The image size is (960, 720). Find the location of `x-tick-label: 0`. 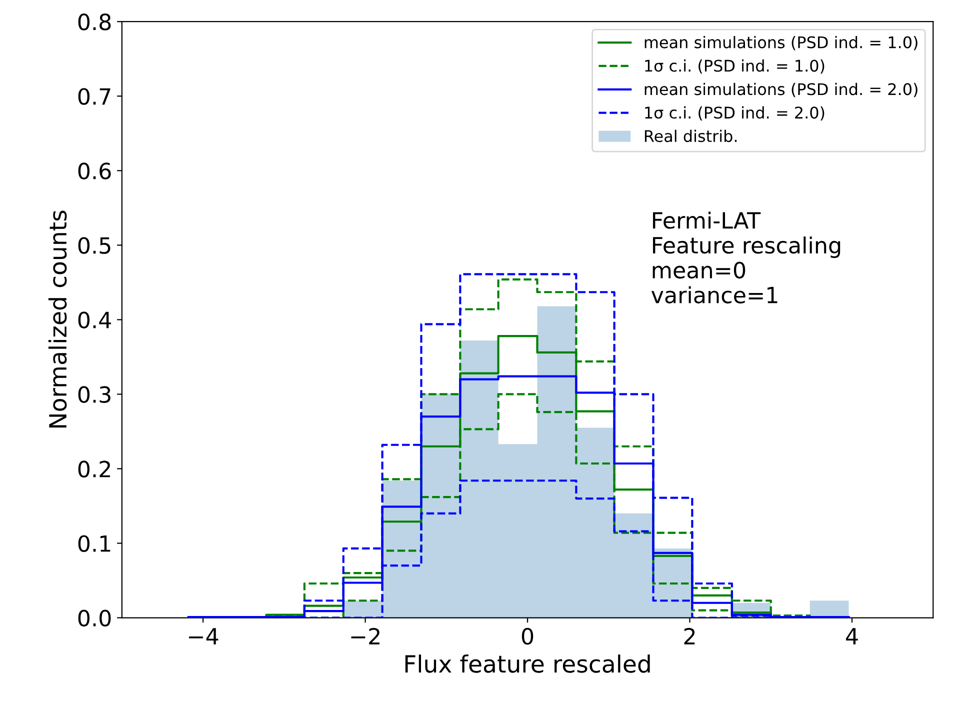

x-tick-label: 0 is located at coordinates (528, 636).